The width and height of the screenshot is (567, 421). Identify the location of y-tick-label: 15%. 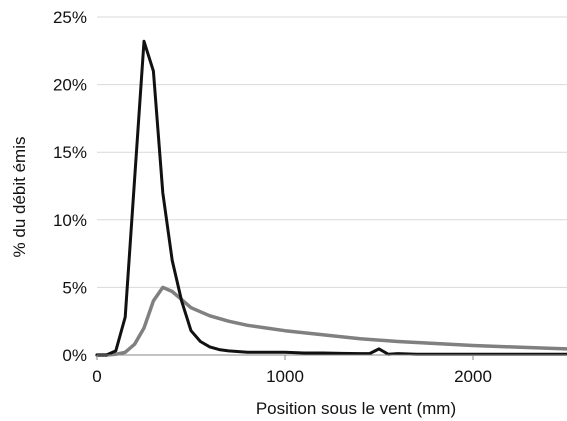
(70, 152).